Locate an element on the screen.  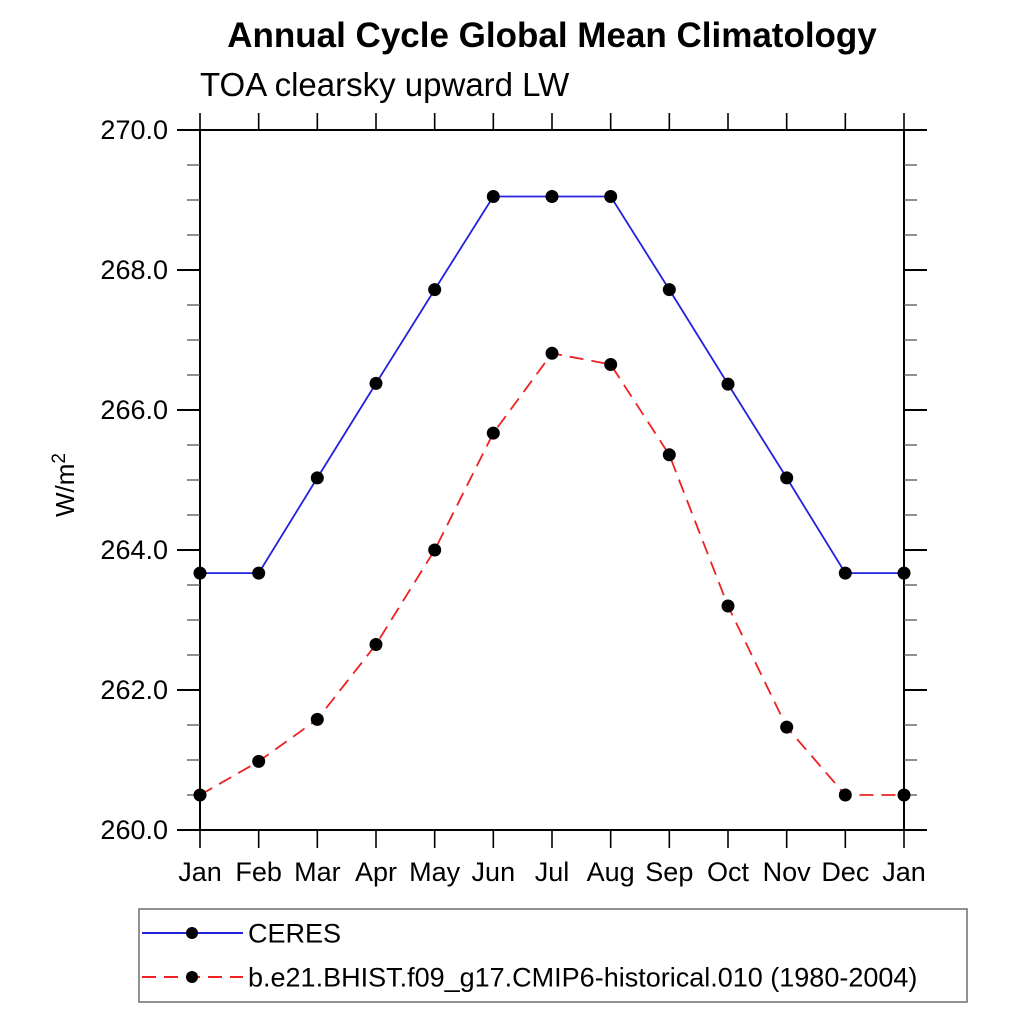
legend-box is located at coordinates (553, 955).